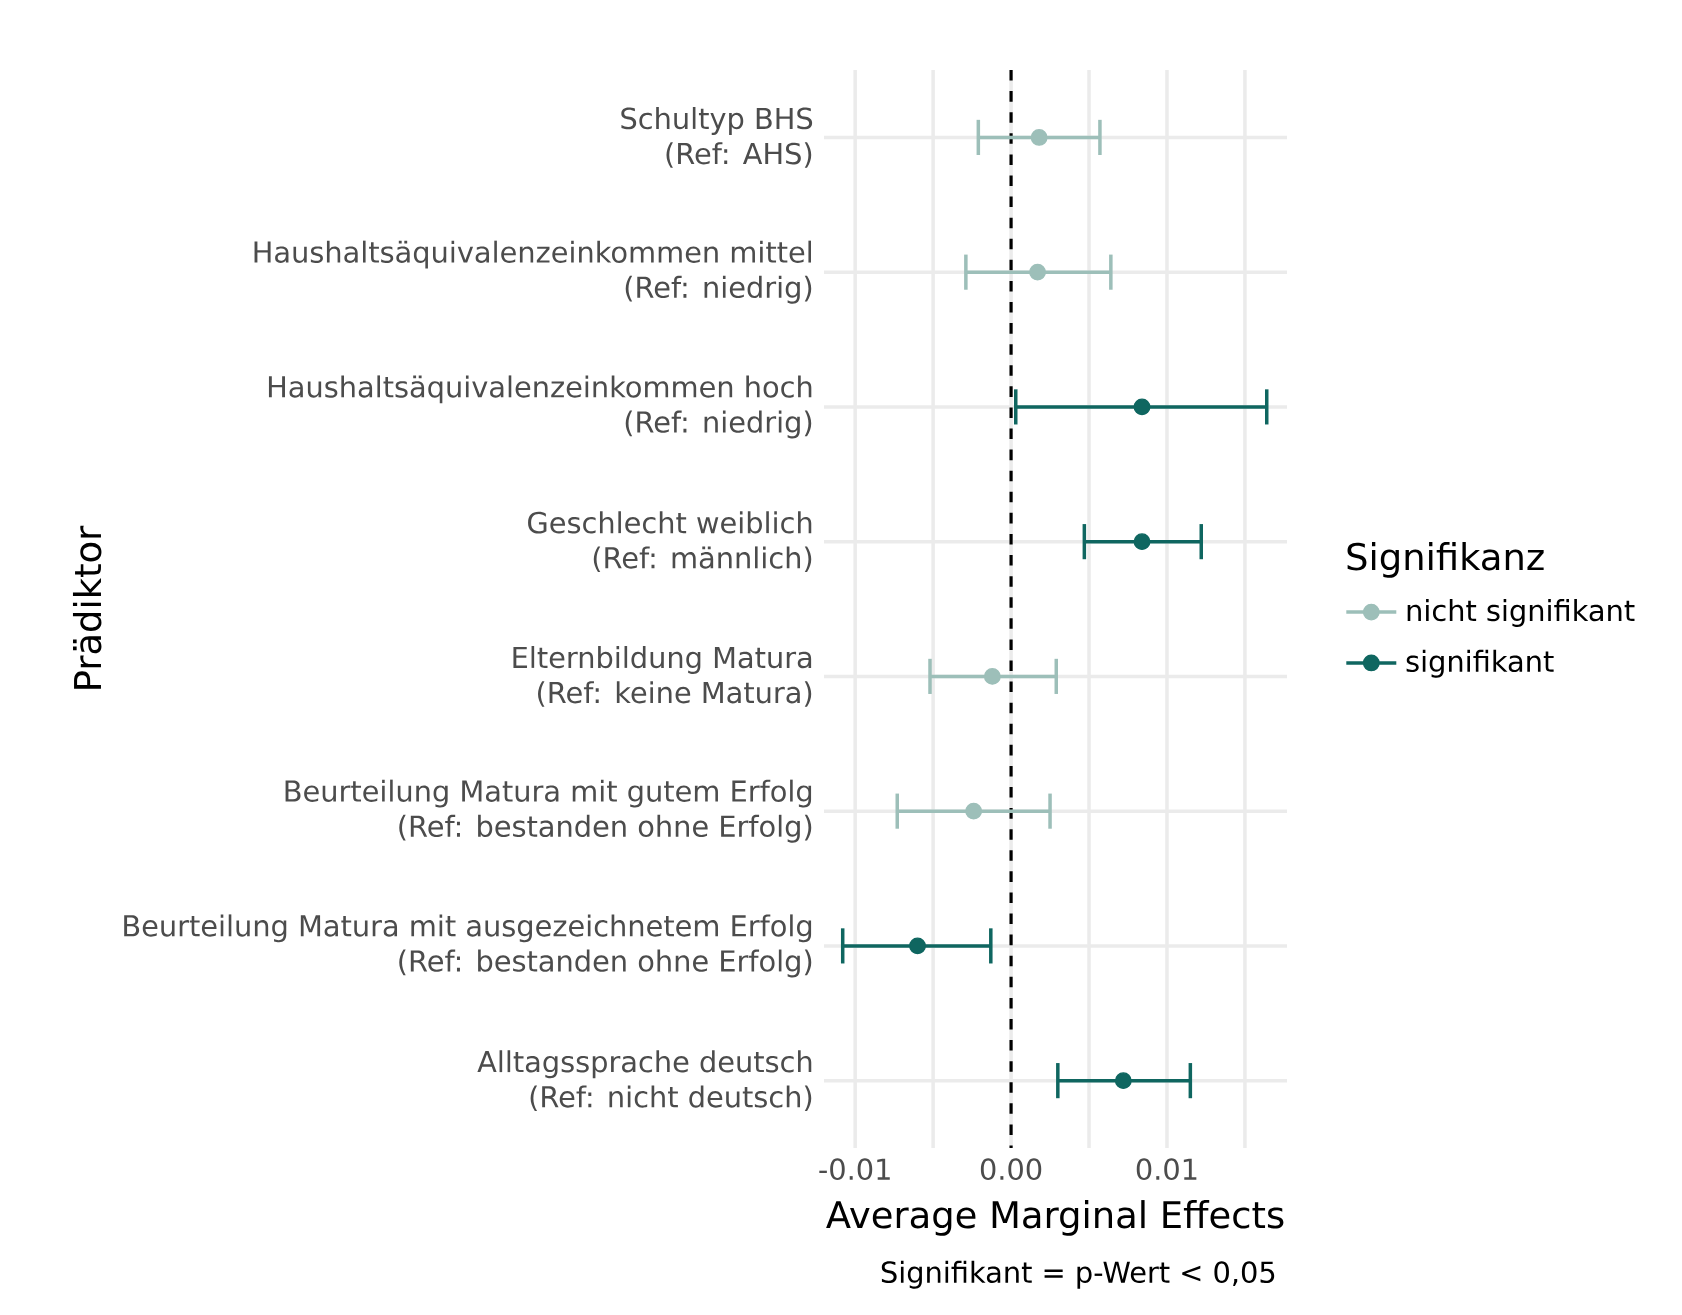  What do you see at coordinates (1445, 560) in the screenshot?
I see `legend-title: Signifikanz` at bounding box center [1445, 560].